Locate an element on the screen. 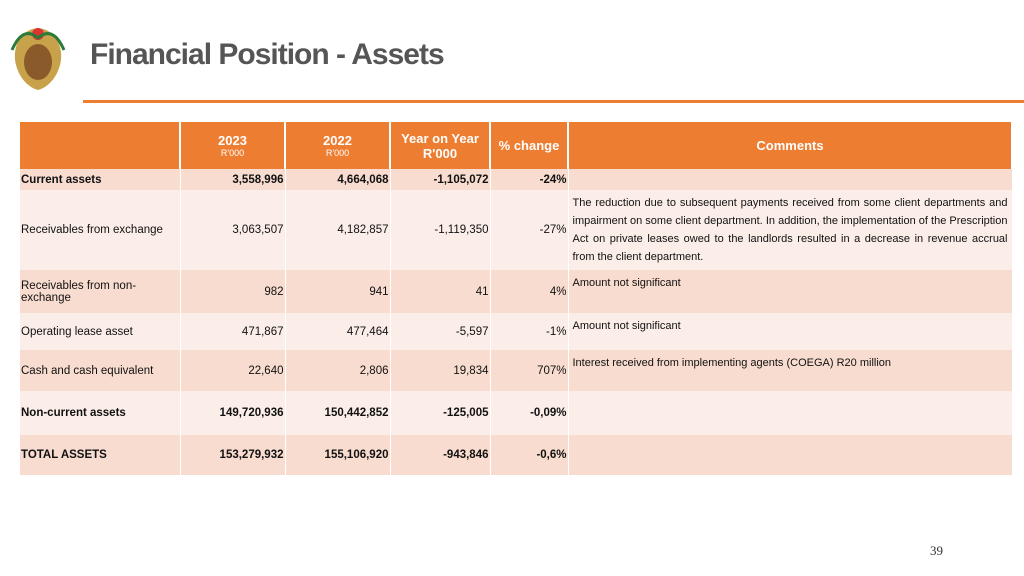 Image resolution: width=1024 pixels, height=576 pixels. cell-value: 41 is located at coordinates (440, 291).